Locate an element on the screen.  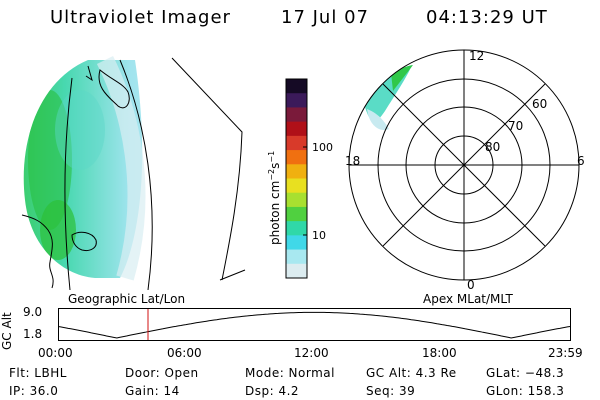
alt-ylabel: GC Alt is located at coordinates (7, 331).